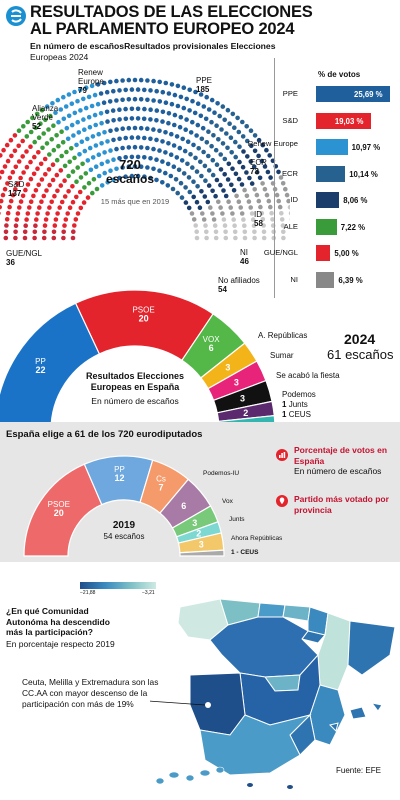 The height and width of the screenshot is (800, 400). Describe the element at coordinates (290, 226) in the screenshot. I see `vote-label-ale: ALE` at that location.